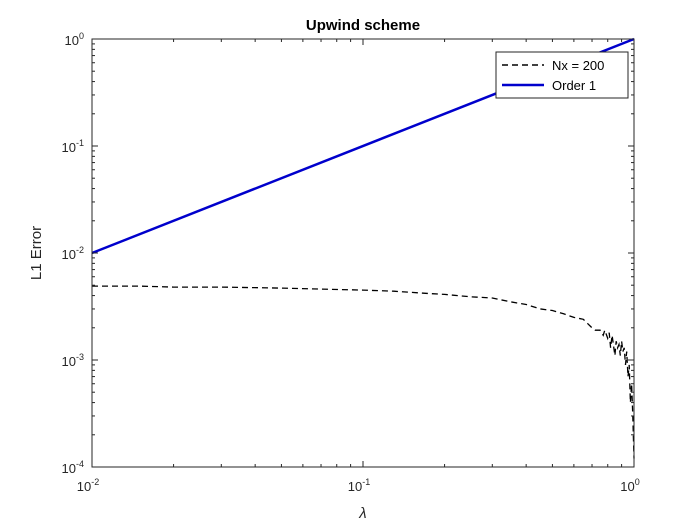  Describe the element at coordinates (574, 85) in the screenshot. I see `legend-label-order1: Order 1` at that location.